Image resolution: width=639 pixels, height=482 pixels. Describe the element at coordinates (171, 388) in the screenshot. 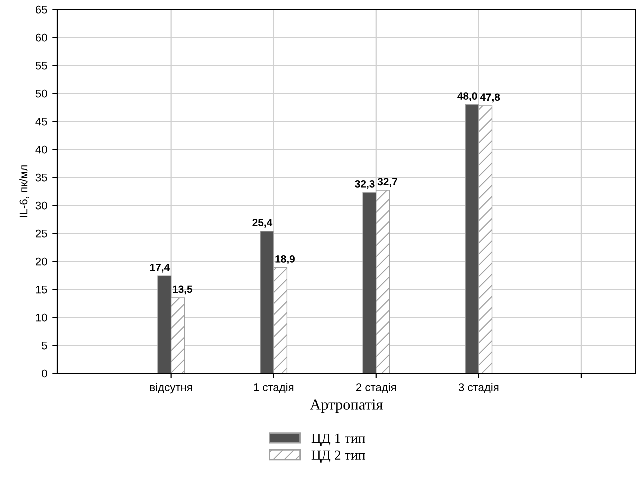

I see `x-tick-label: відсутня` at that location.